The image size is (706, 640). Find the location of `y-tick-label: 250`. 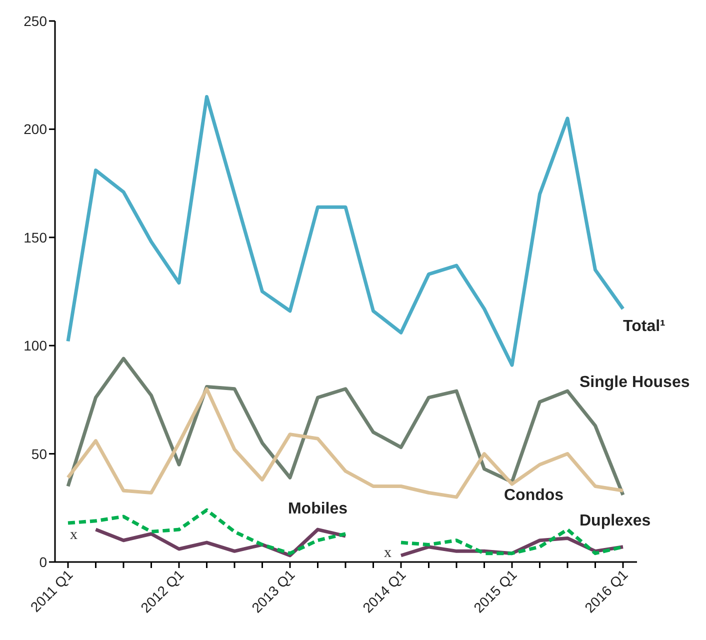

y-tick-label: 250 is located at coordinates (36, 20).